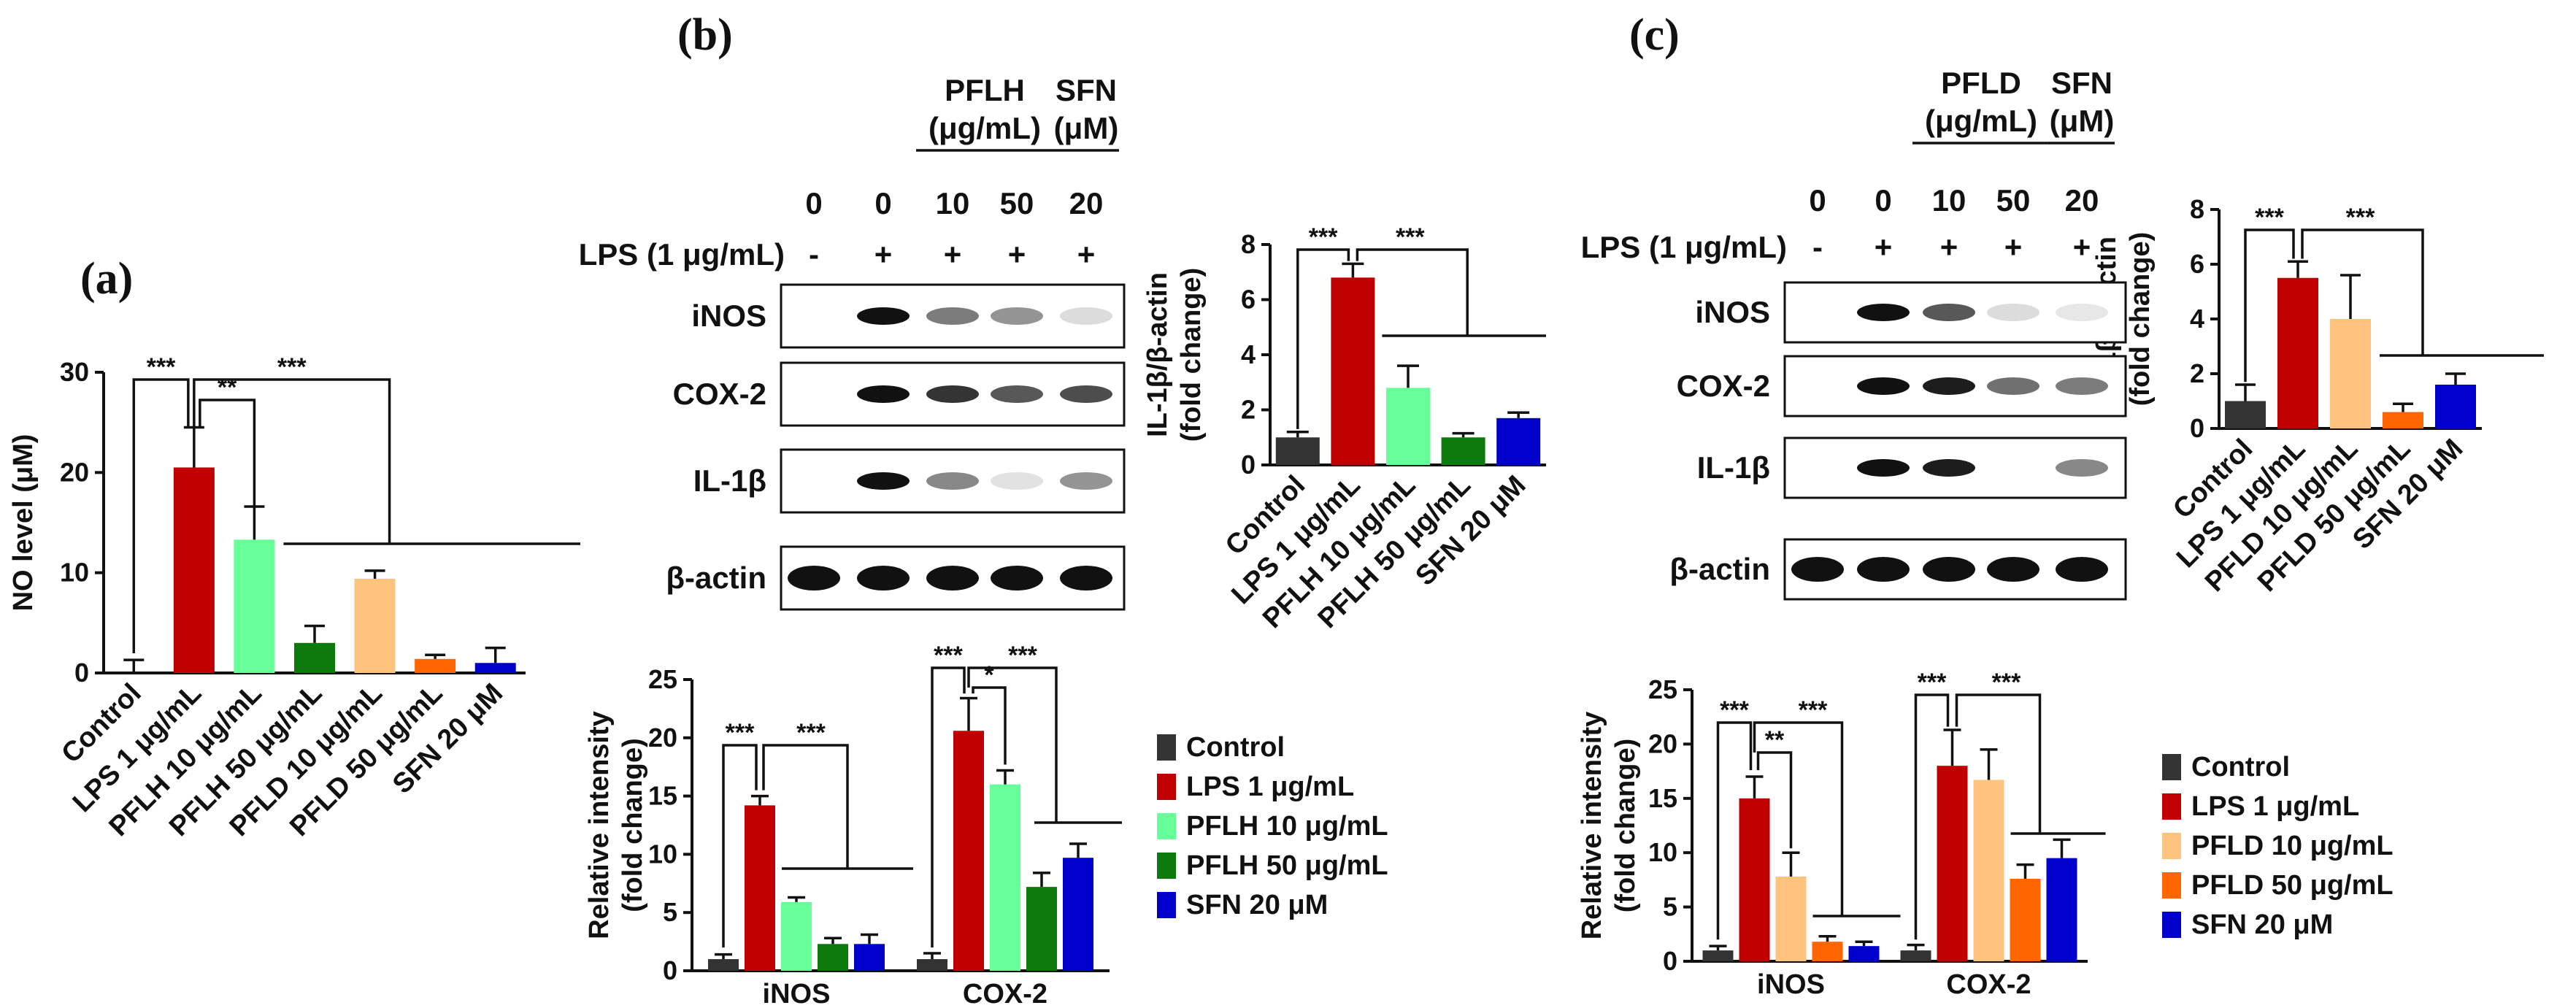 This screenshot has height=1008, width=2576. Describe the element at coordinates (1287, 827) in the screenshot. I see `legend-b-label: PFLH 10 μg/mL` at that location.